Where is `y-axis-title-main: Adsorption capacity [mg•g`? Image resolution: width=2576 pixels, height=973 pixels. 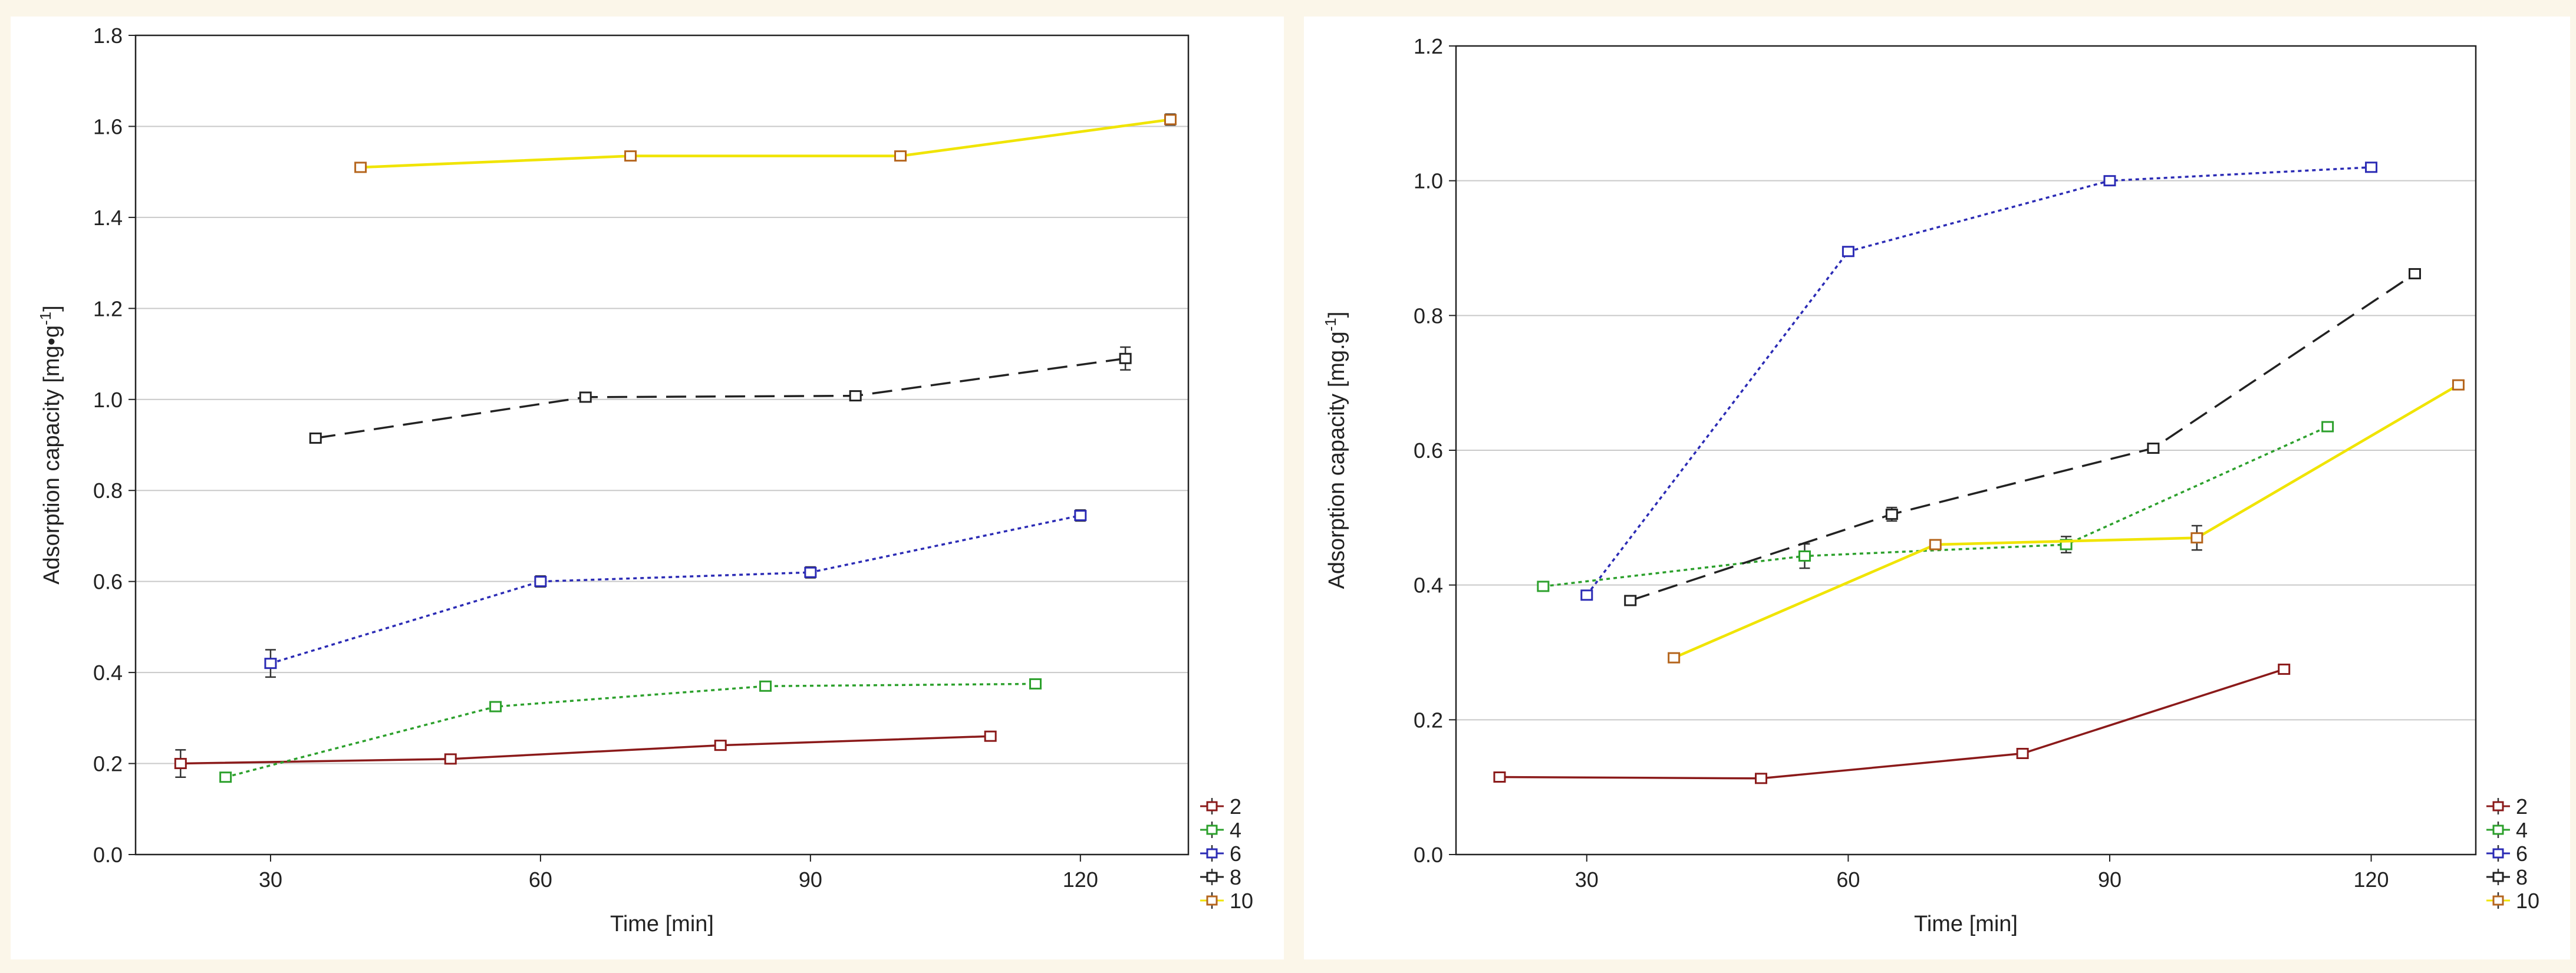
y-axis-title-main: Adsorption capacity [mg•g is located at coordinates (51, 455).